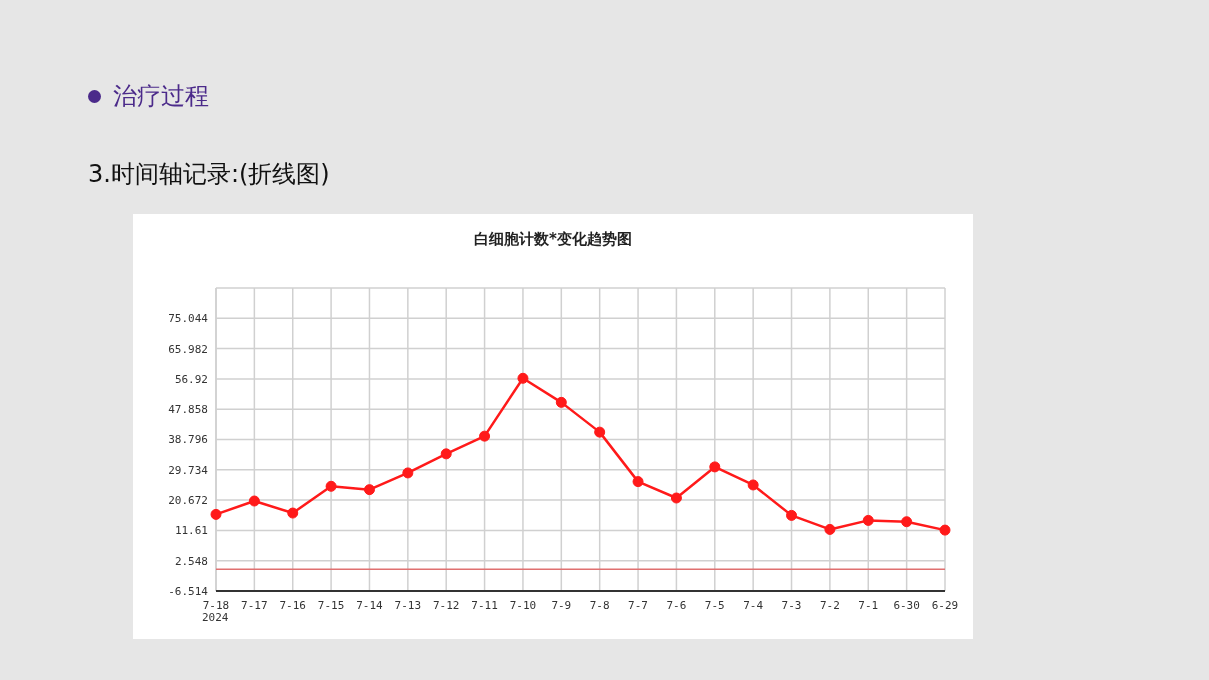 The height and width of the screenshot is (680, 1209). What do you see at coordinates (945, 605) in the screenshot?
I see `x-tick-label: 6-29` at bounding box center [945, 605].